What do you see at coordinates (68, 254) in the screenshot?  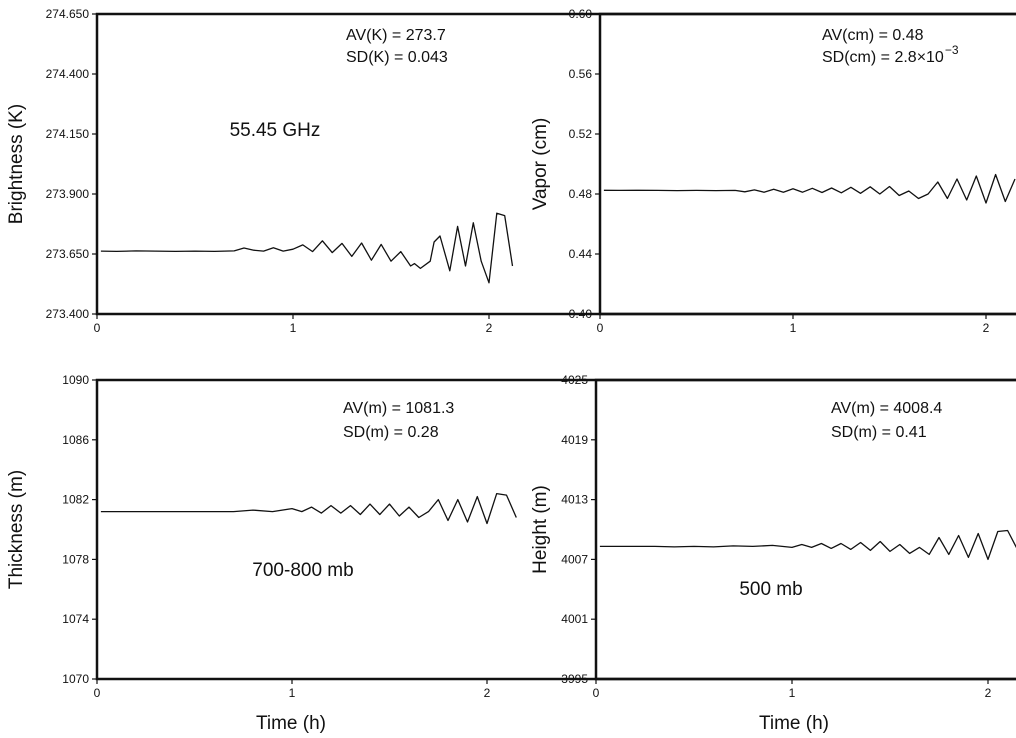 I see `y-tick-label: 273.650` at bounding box center [68, 254].